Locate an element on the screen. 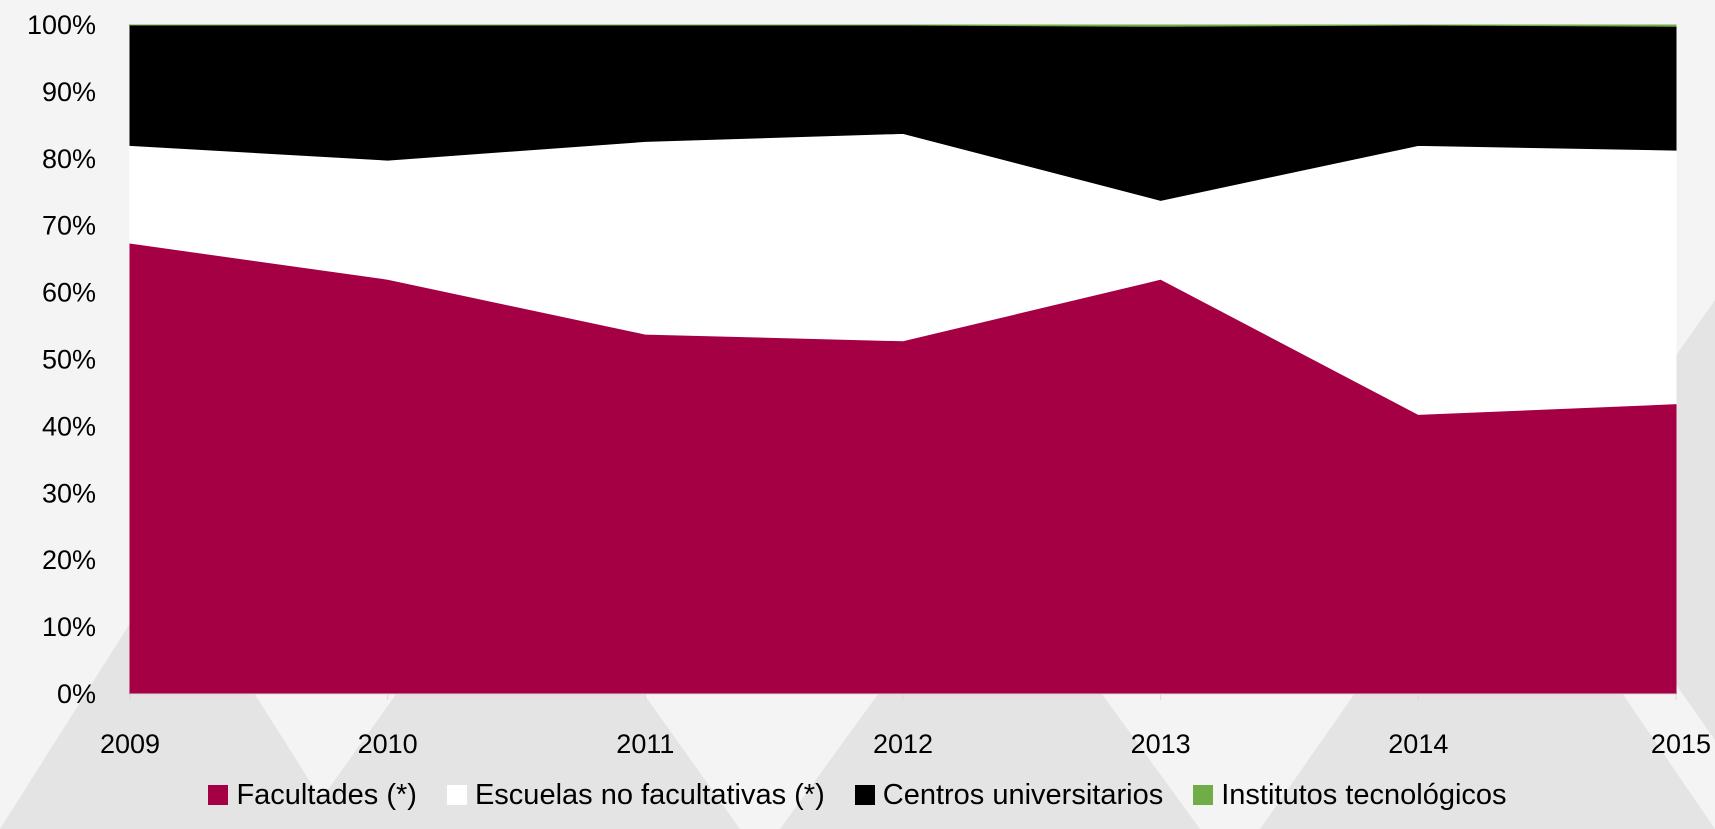 The image size is (1715, 829). legend-item-2: Centros universitarios is located at coordinates (1009, 795).